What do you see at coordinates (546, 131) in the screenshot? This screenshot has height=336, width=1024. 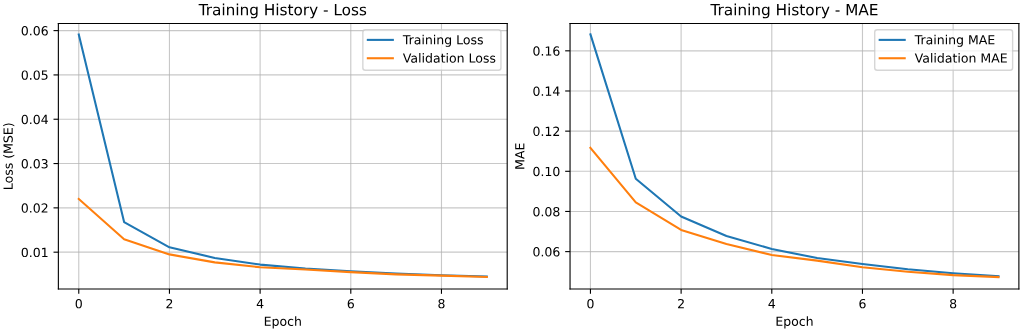 I see `y-tick-label: 0.12` at bounding box center [546, 131].